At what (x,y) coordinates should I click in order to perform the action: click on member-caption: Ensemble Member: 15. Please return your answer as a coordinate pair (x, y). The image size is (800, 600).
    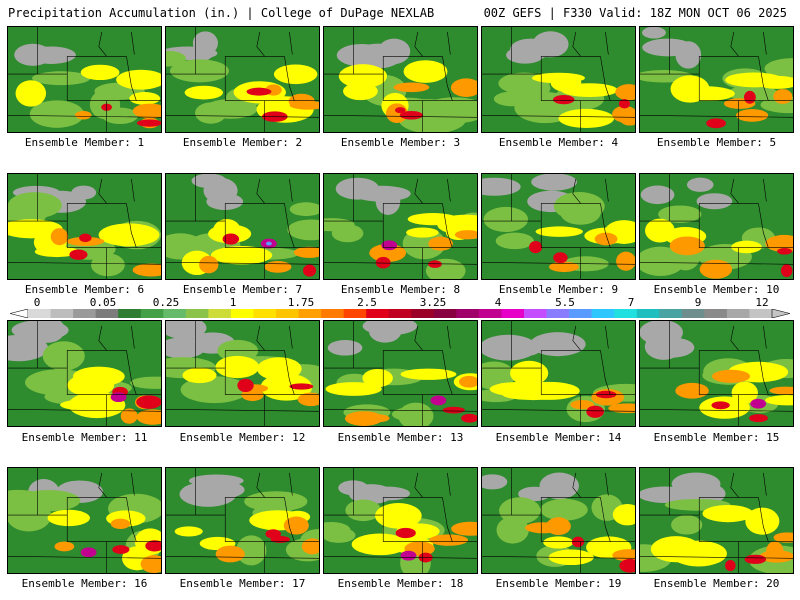
    Looking at the image, I should click on (716, 437).